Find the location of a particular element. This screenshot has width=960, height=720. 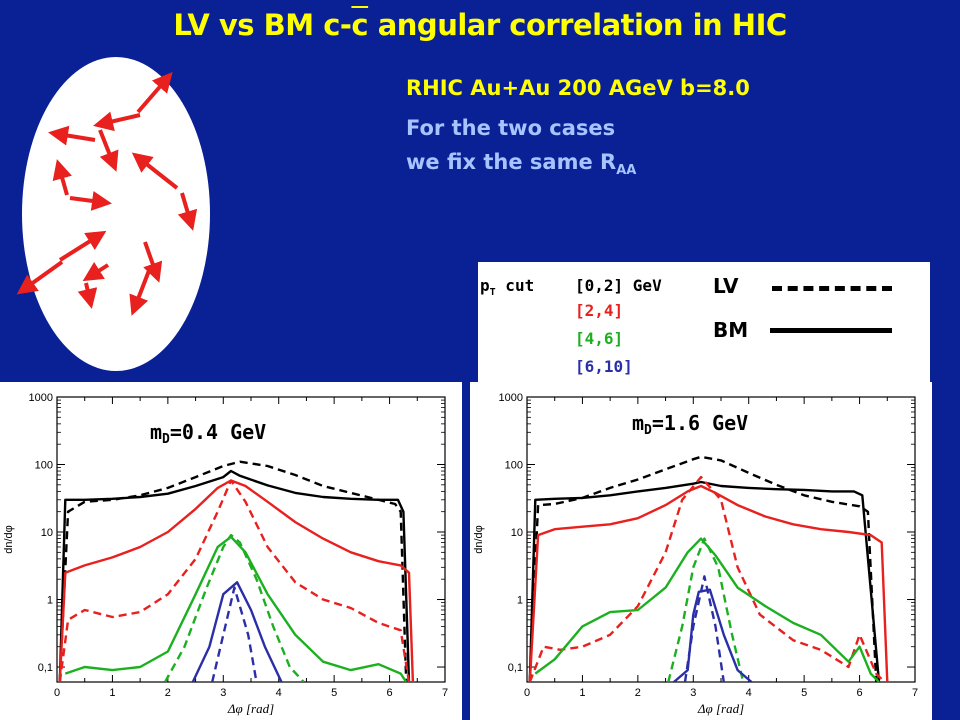

slide-title: LV vs BM c-c angular correlation in HIC is located at coordinates (480, 25).